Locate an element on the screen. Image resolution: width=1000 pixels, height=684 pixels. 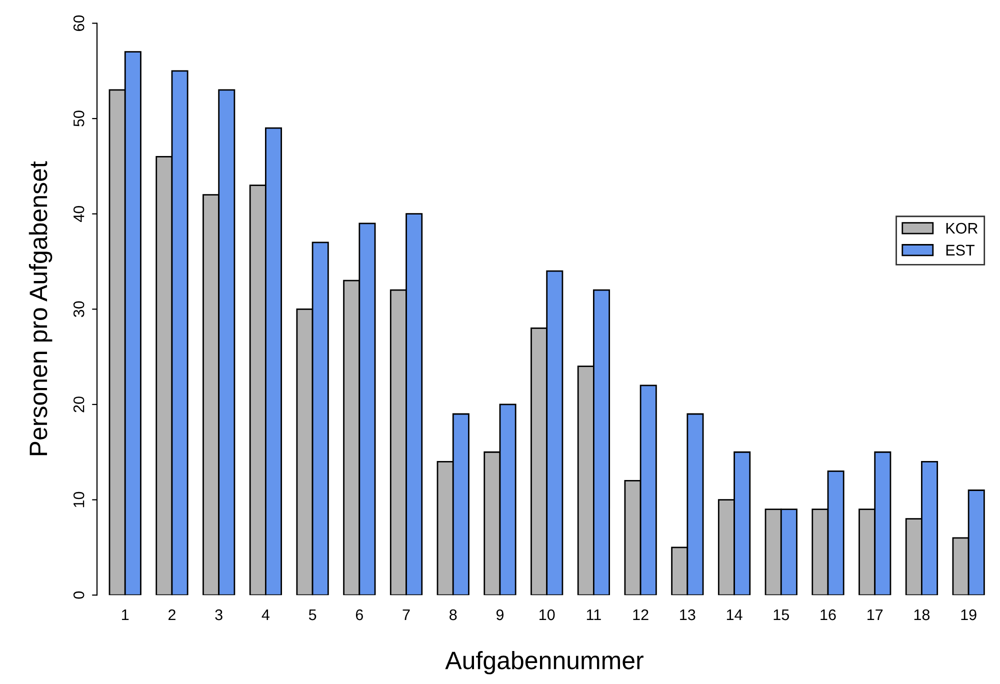
x-tick-label: 12 is located at coordinates (640, 614).